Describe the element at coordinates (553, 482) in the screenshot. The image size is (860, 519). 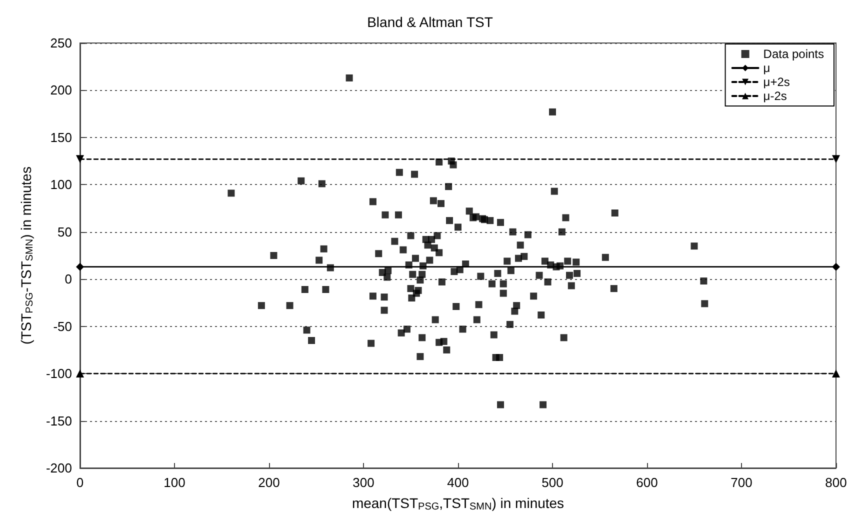
I see `x-tick-label: 500` at that location.